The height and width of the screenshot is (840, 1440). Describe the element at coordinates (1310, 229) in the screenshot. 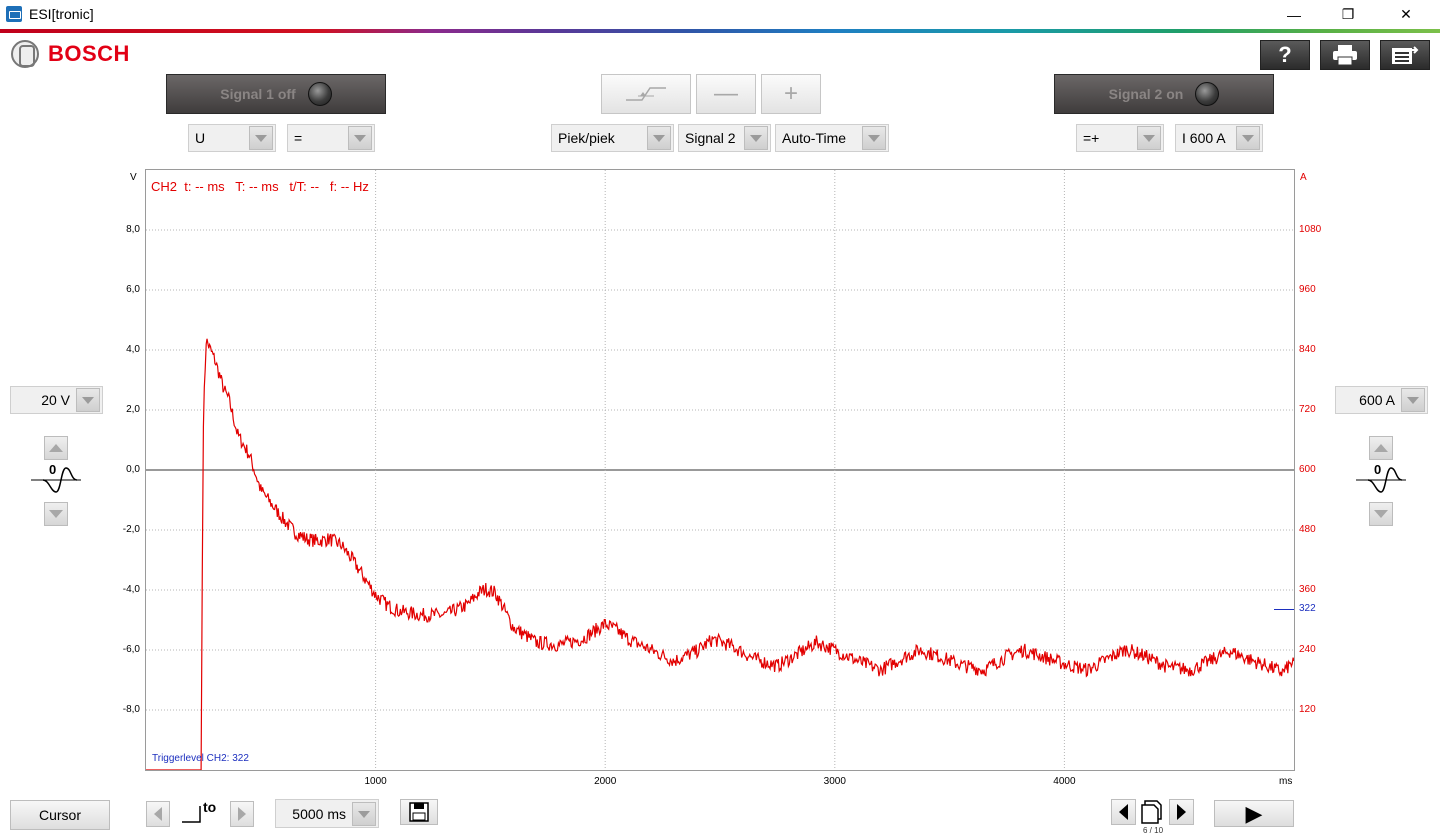

I see `right-axis-tick-label: 1080` at that location.